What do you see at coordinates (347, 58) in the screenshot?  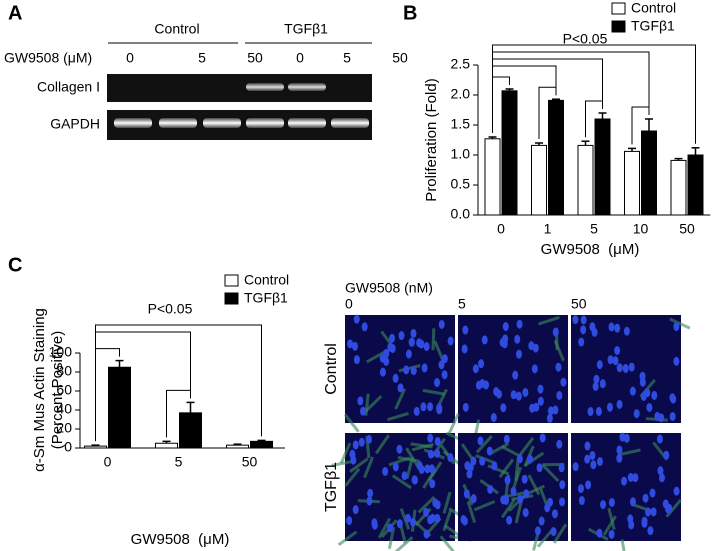 I see `dose-label: 5` at bounding box center [347, 58].